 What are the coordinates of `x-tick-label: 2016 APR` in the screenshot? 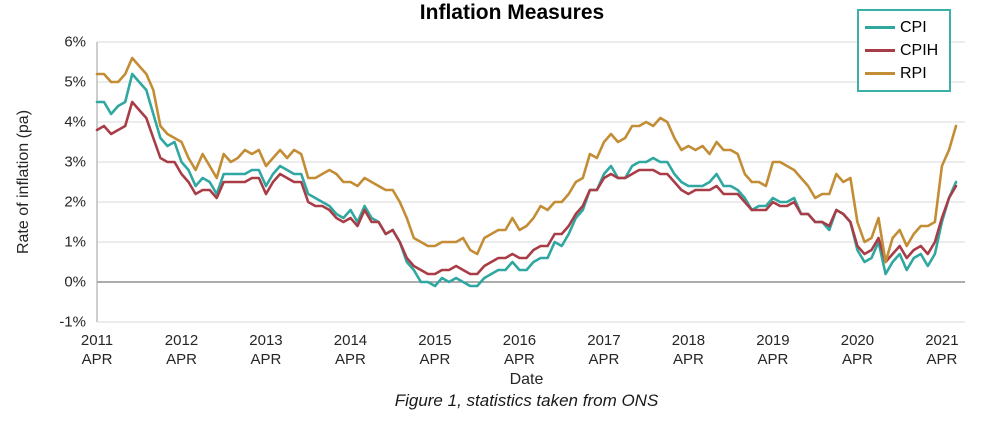 It's located at (519, 350).